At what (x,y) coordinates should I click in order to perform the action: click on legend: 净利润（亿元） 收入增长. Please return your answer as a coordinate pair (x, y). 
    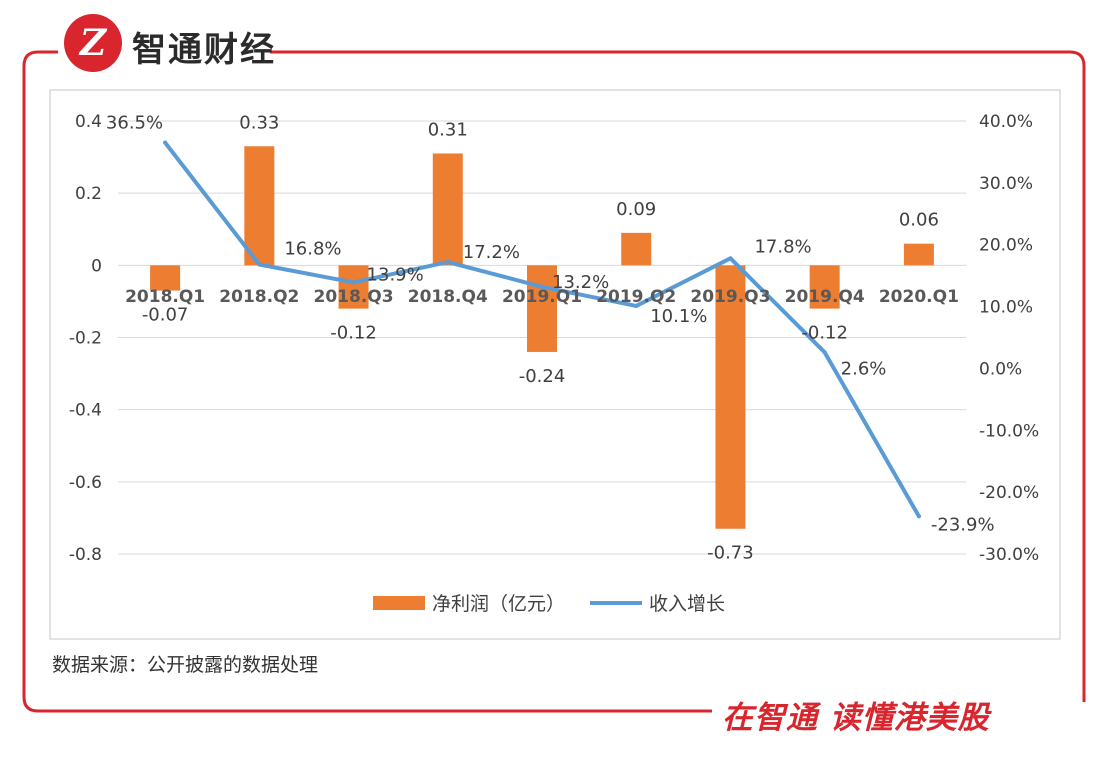
    Looking at the image, I should click on (549, 604).